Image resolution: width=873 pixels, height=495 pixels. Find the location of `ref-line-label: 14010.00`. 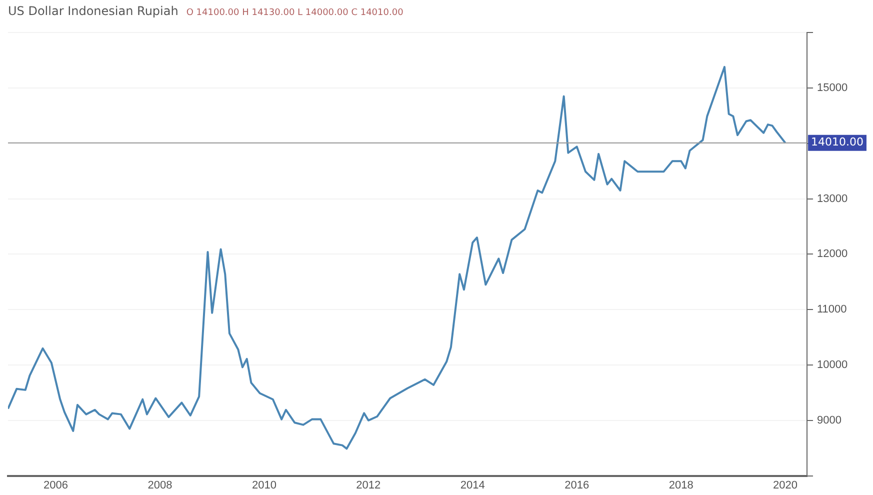

ref-line-label: 14010.00 is located at coordinates (837, 142).